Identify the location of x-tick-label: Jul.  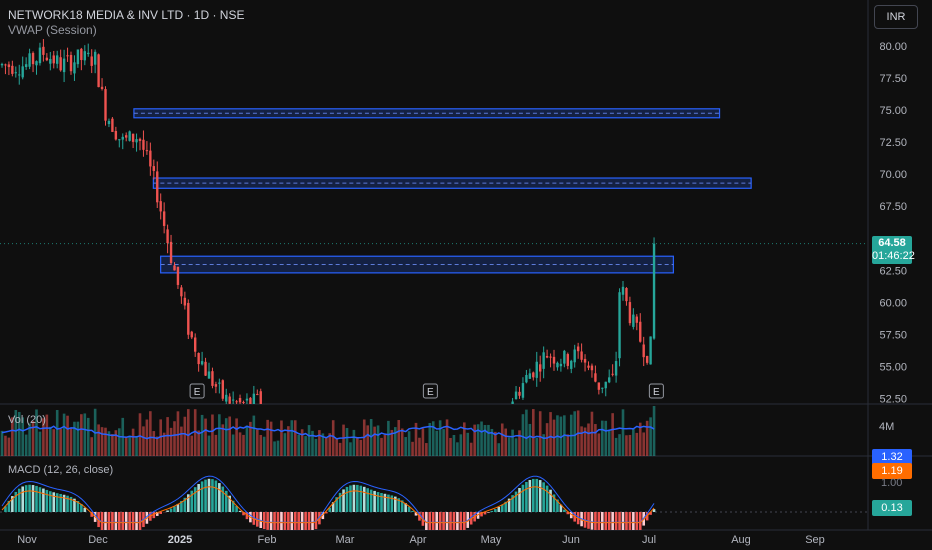
(649, 540).